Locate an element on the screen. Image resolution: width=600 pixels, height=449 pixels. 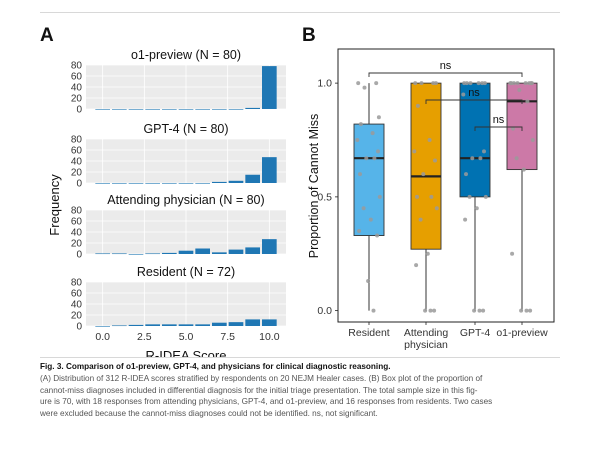
x-tick-label: 0.0 is located at coordinates (102, 337).